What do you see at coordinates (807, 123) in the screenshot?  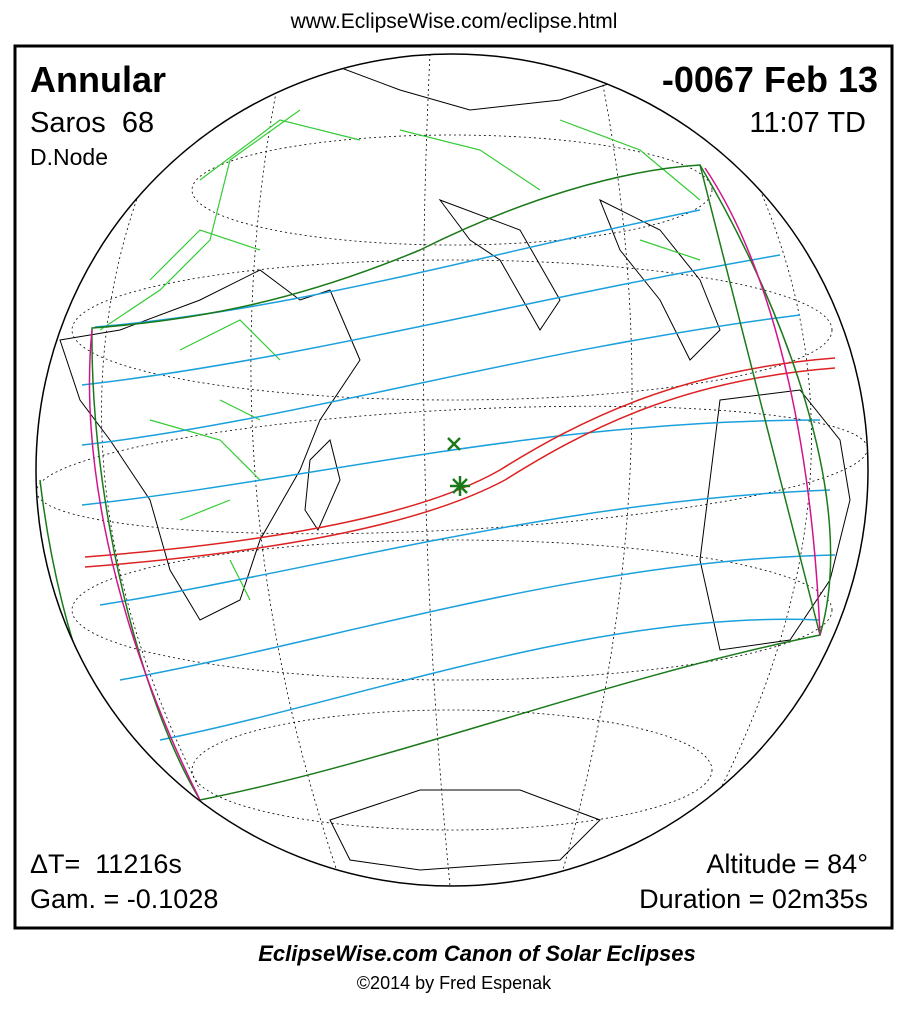 I see `time: 11:07 TD` at bounding box center [807, 123].